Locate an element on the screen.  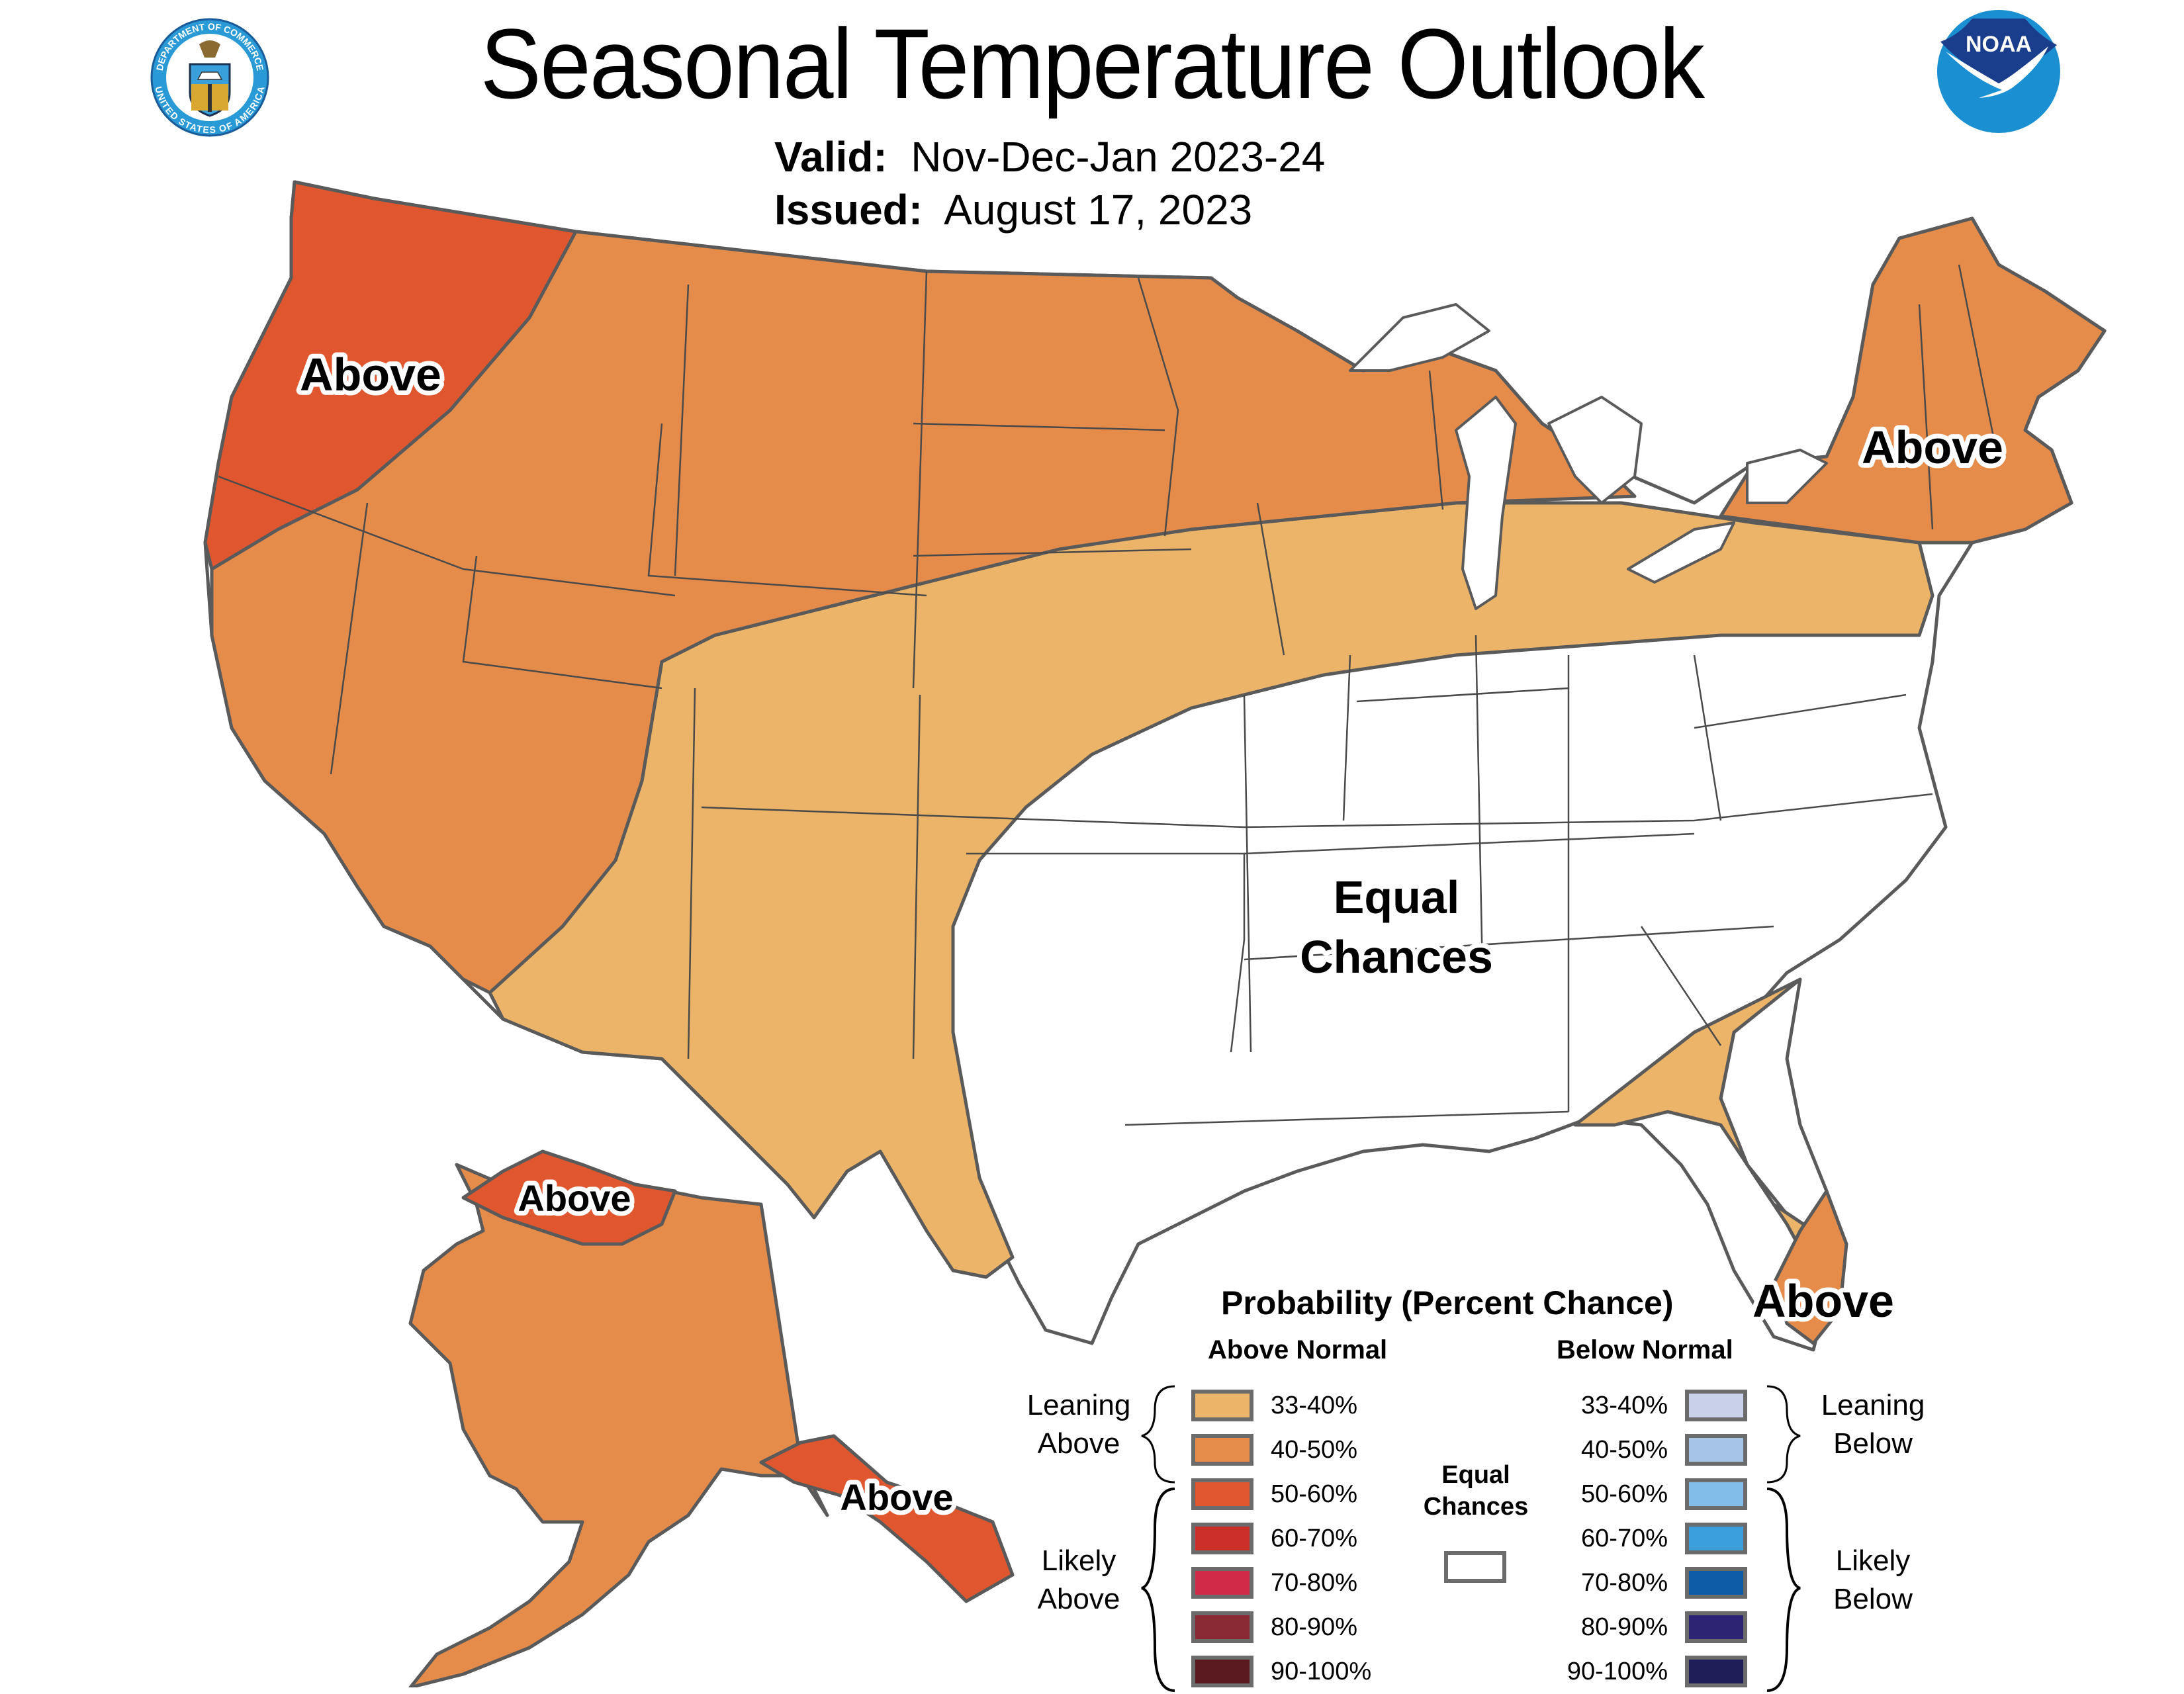
equal-chances-line2: Chances is located at coordinates (1476, 1507).